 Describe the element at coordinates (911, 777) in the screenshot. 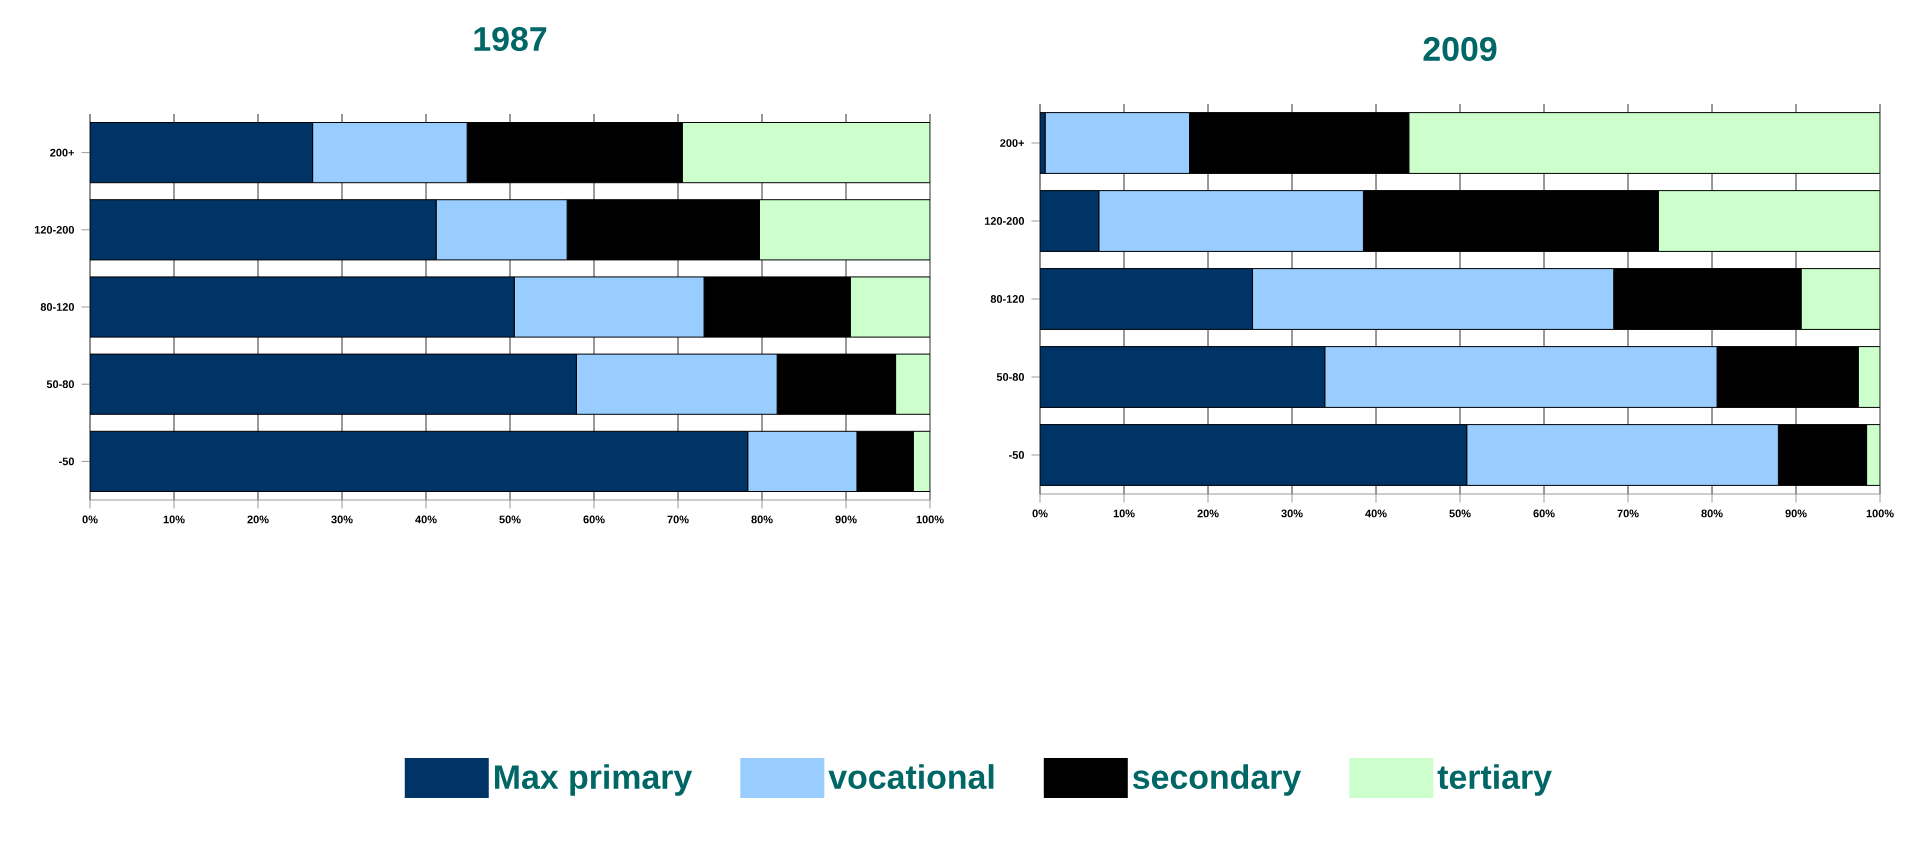

I see `legend-label: vocational` at that location.